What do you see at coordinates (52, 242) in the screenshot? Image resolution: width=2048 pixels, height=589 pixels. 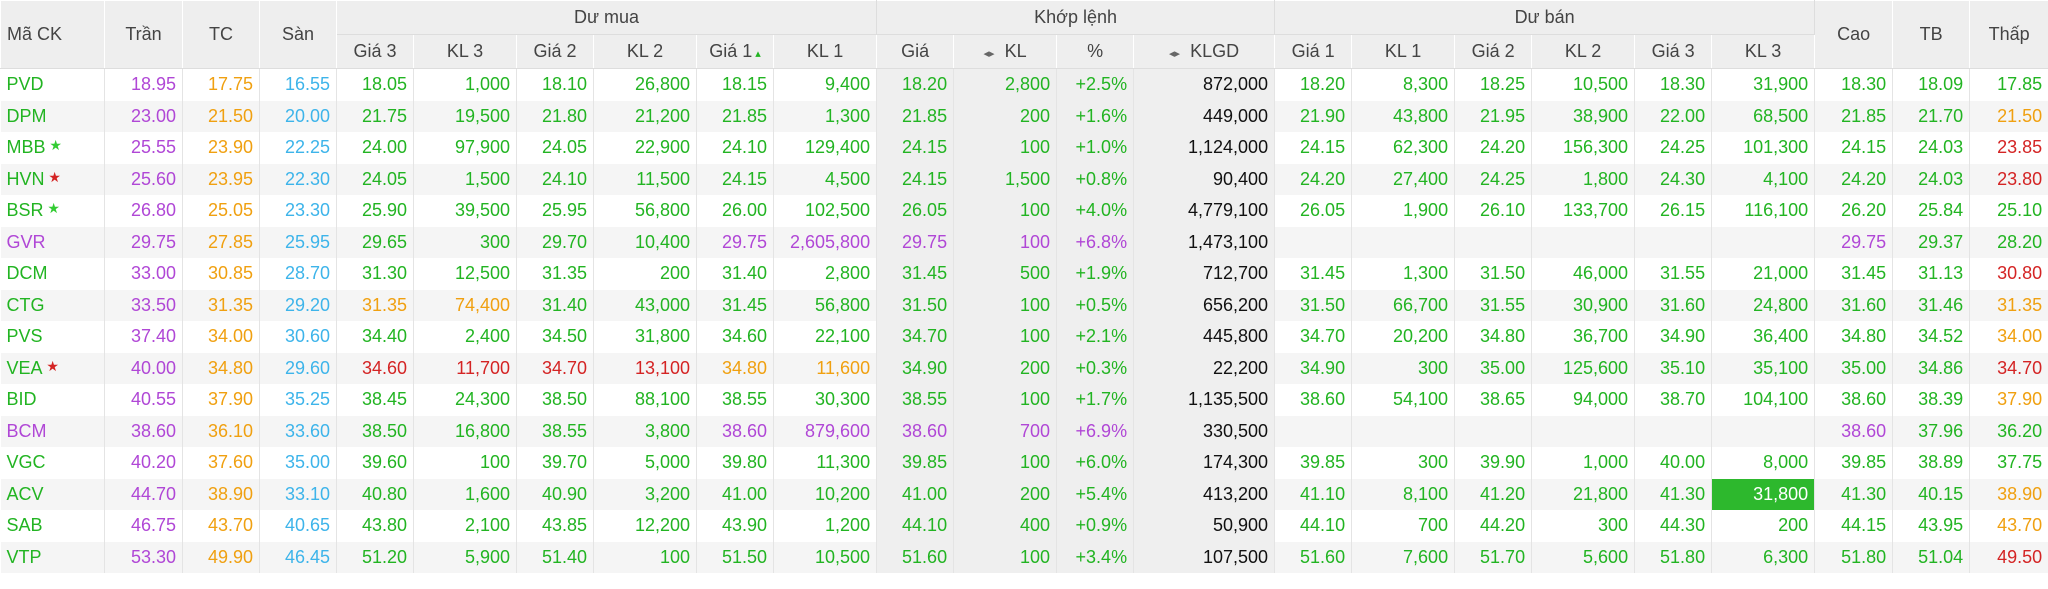 I see `stock-symbol: GVR` at bounding box center [52, 242].